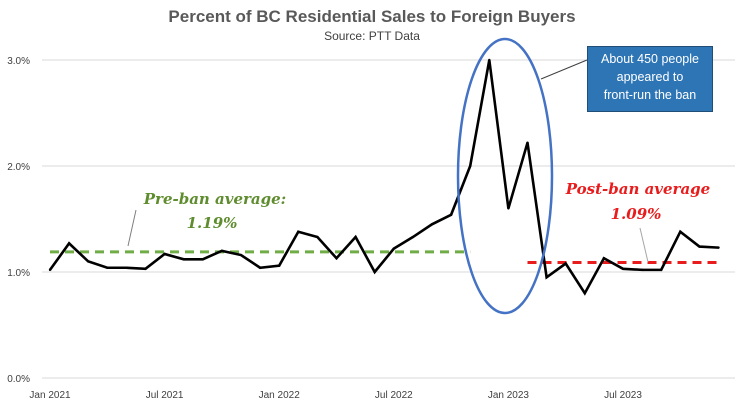  What do you see at coordinates (214, 199) in the screenshot?
I see `pre-ban-label: Pre-ban average:` at bounding box center [214, 199].